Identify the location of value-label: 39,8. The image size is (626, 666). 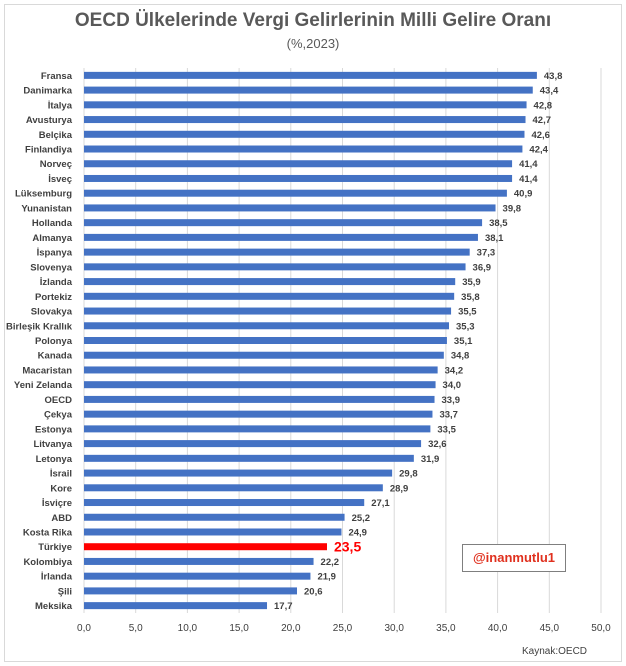
(512, 208).